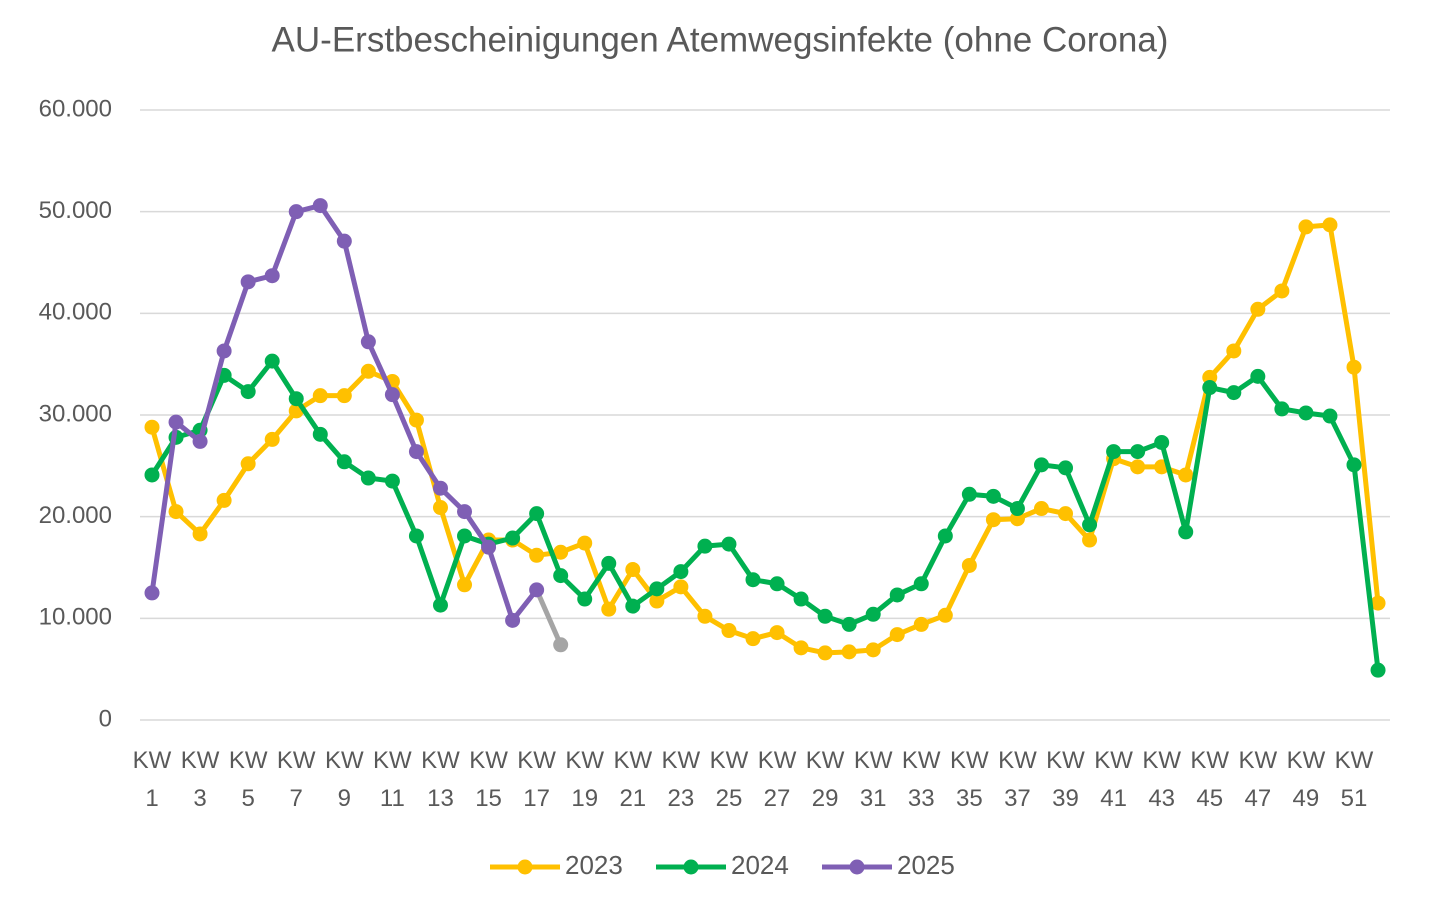 The height and width of the screenshot is (901, 1440). I want to click on x-tick-label: KW 35, so click(969, 779).